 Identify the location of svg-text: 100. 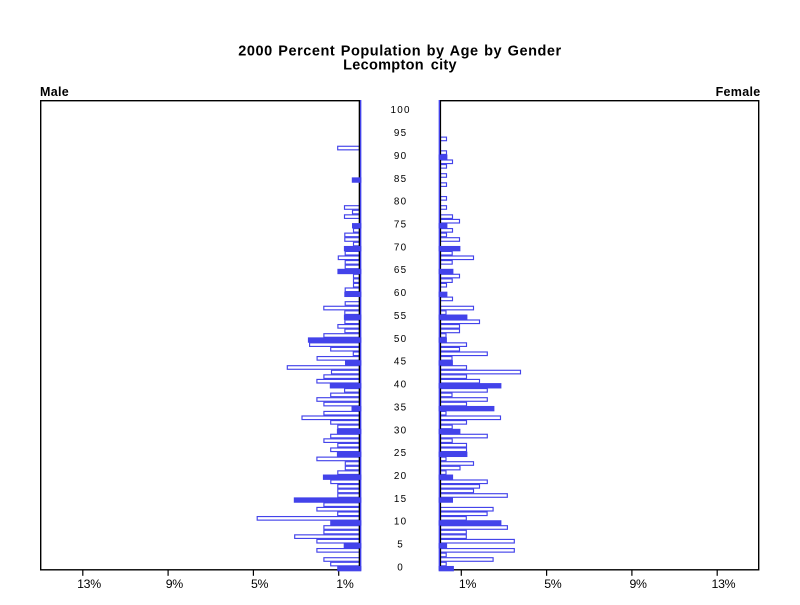
(400, 110).